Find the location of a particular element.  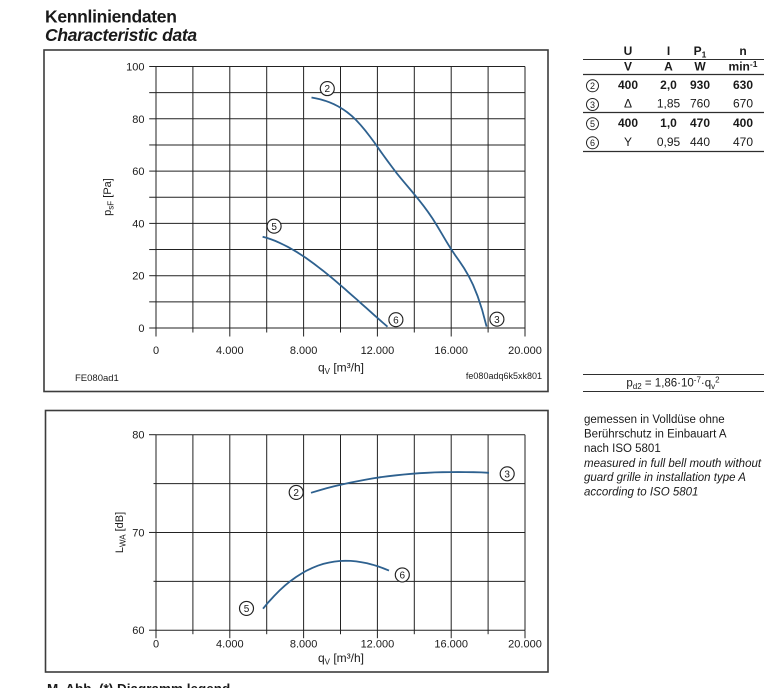

svg-text: psF [Pa] is located at coordinates (109, 197).